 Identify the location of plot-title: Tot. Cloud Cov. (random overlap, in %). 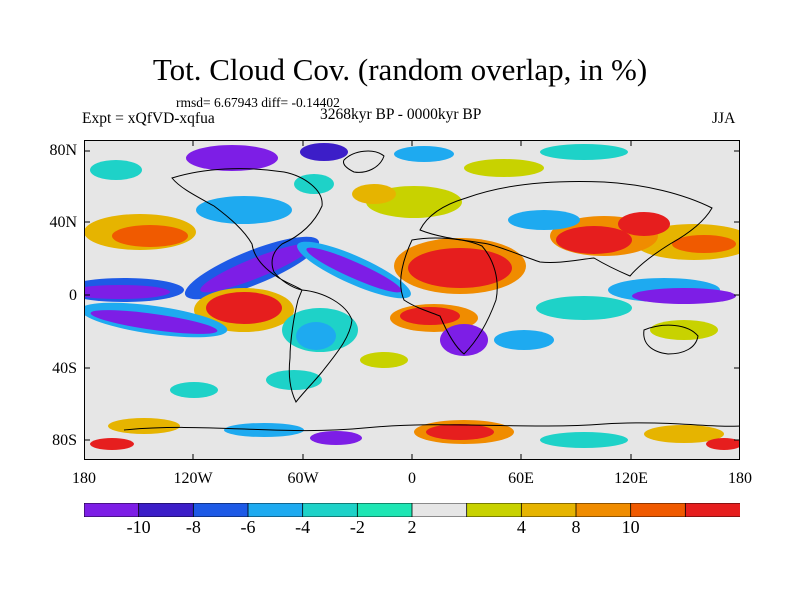
(400, 69).